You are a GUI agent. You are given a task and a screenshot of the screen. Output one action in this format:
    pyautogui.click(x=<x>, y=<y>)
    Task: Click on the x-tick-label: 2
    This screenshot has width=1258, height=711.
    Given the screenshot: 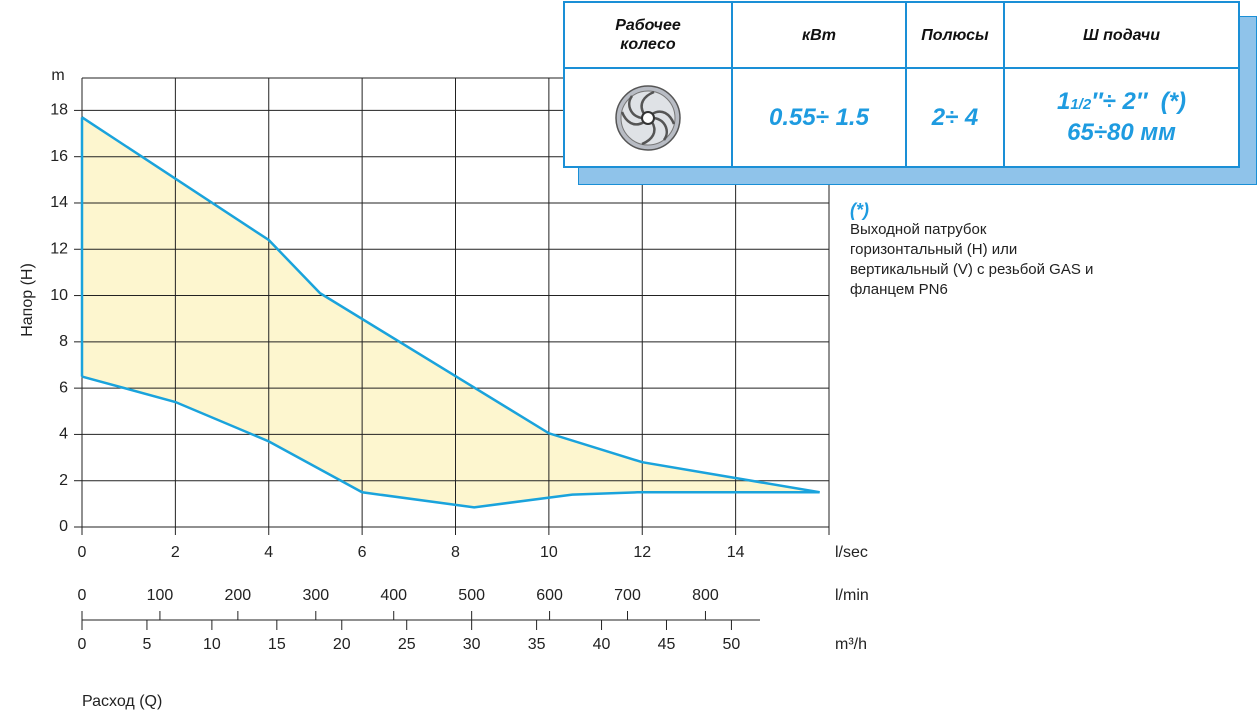 What is the action you would take?
    pyautogui.click(x=175, y=552)
    